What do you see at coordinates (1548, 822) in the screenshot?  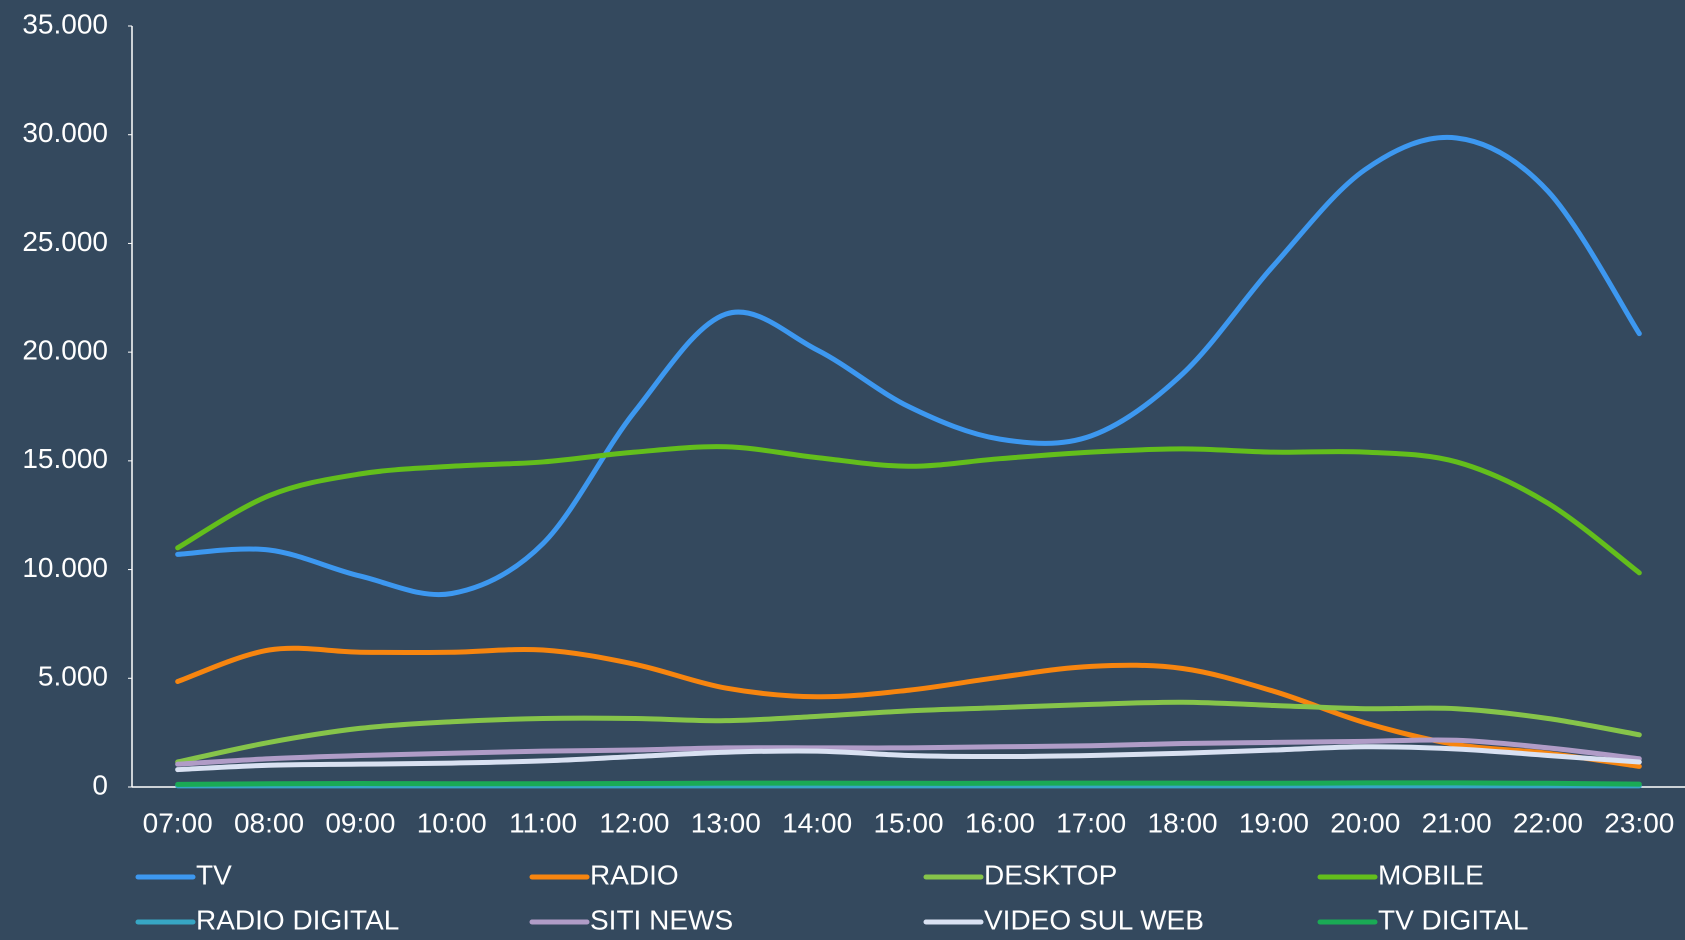 I see `x-tick-label: 22:00` at bounding box center [1548, 822].